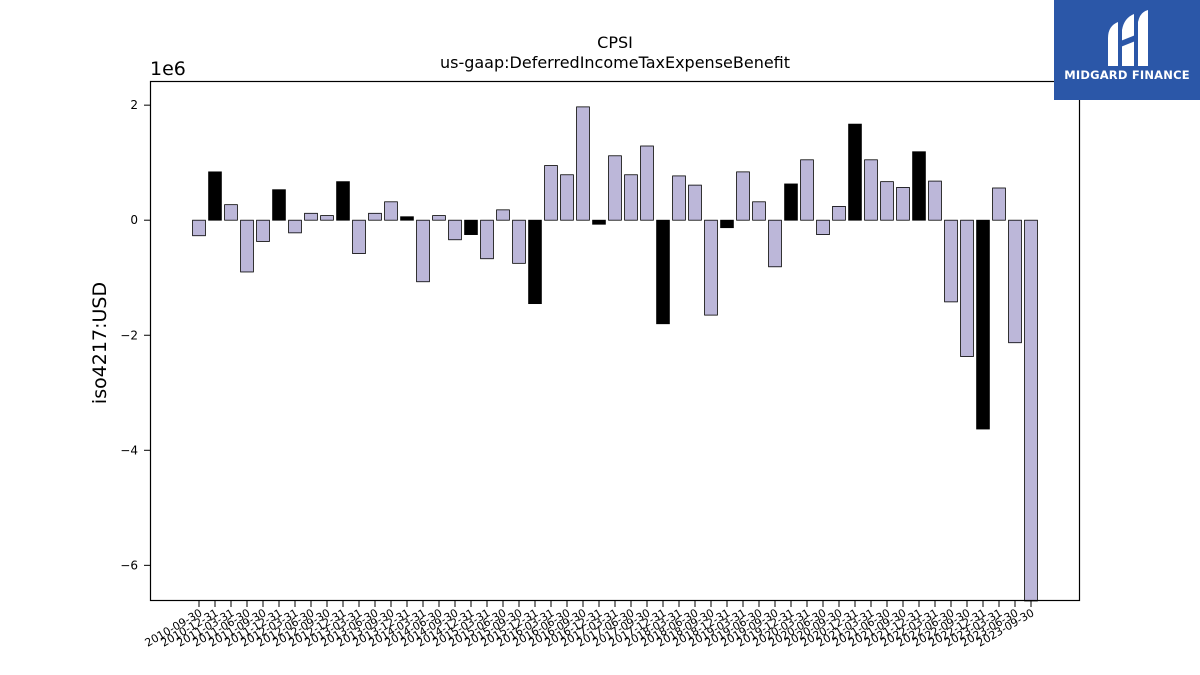 This screenshot has width=1200, height=675. I want to click on logo-text: MIDGARD FINANCE, so click(1127, 75).